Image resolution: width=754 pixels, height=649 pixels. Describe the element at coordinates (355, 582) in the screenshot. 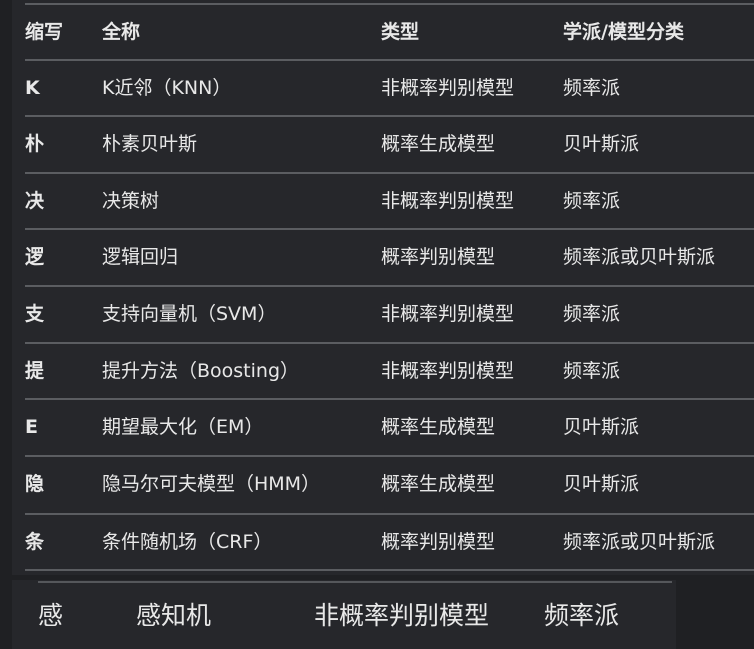

I see `panel-divider` at that location.